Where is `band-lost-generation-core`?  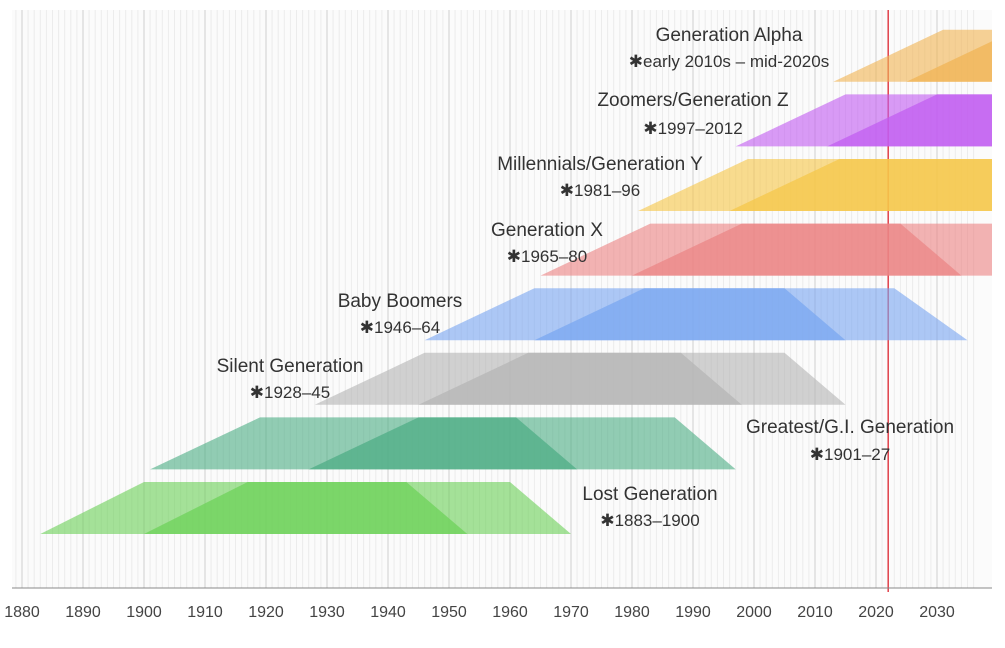
band-lost-generation-core is located at coordinates (306, 508).